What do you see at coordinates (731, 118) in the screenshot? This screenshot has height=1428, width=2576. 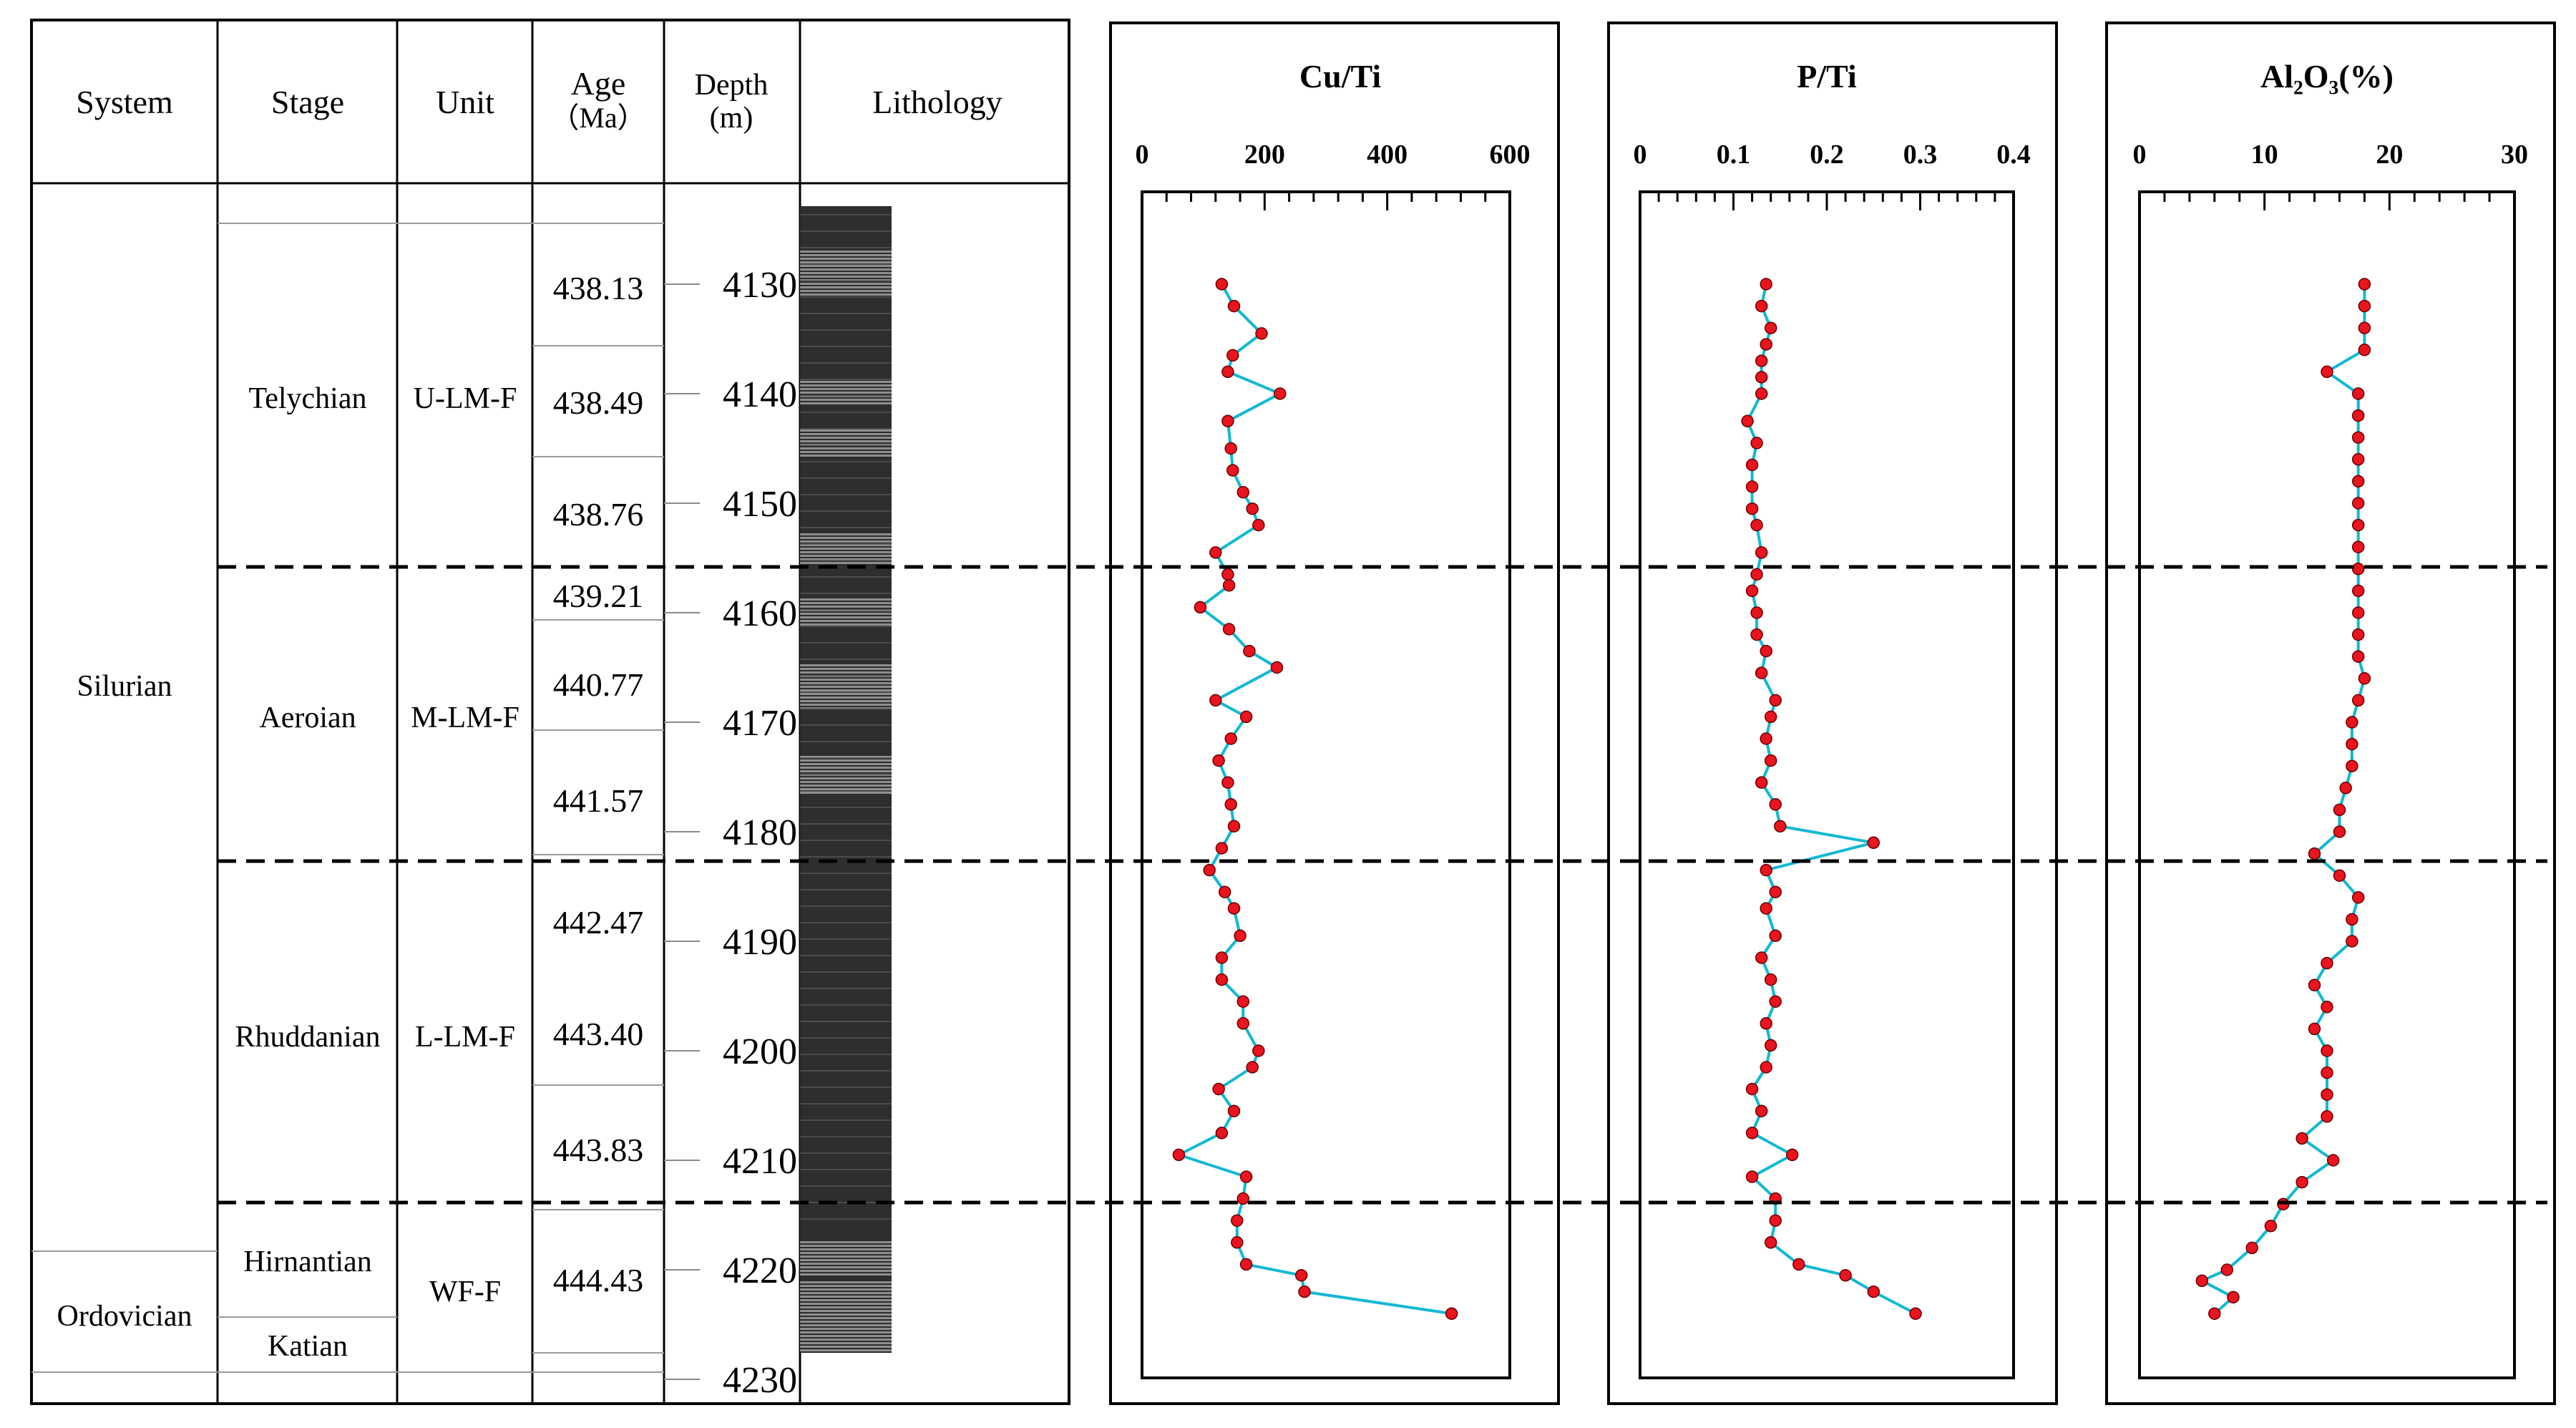 I see `header-depth-unit: (m)` at bounding box center [731, 118].